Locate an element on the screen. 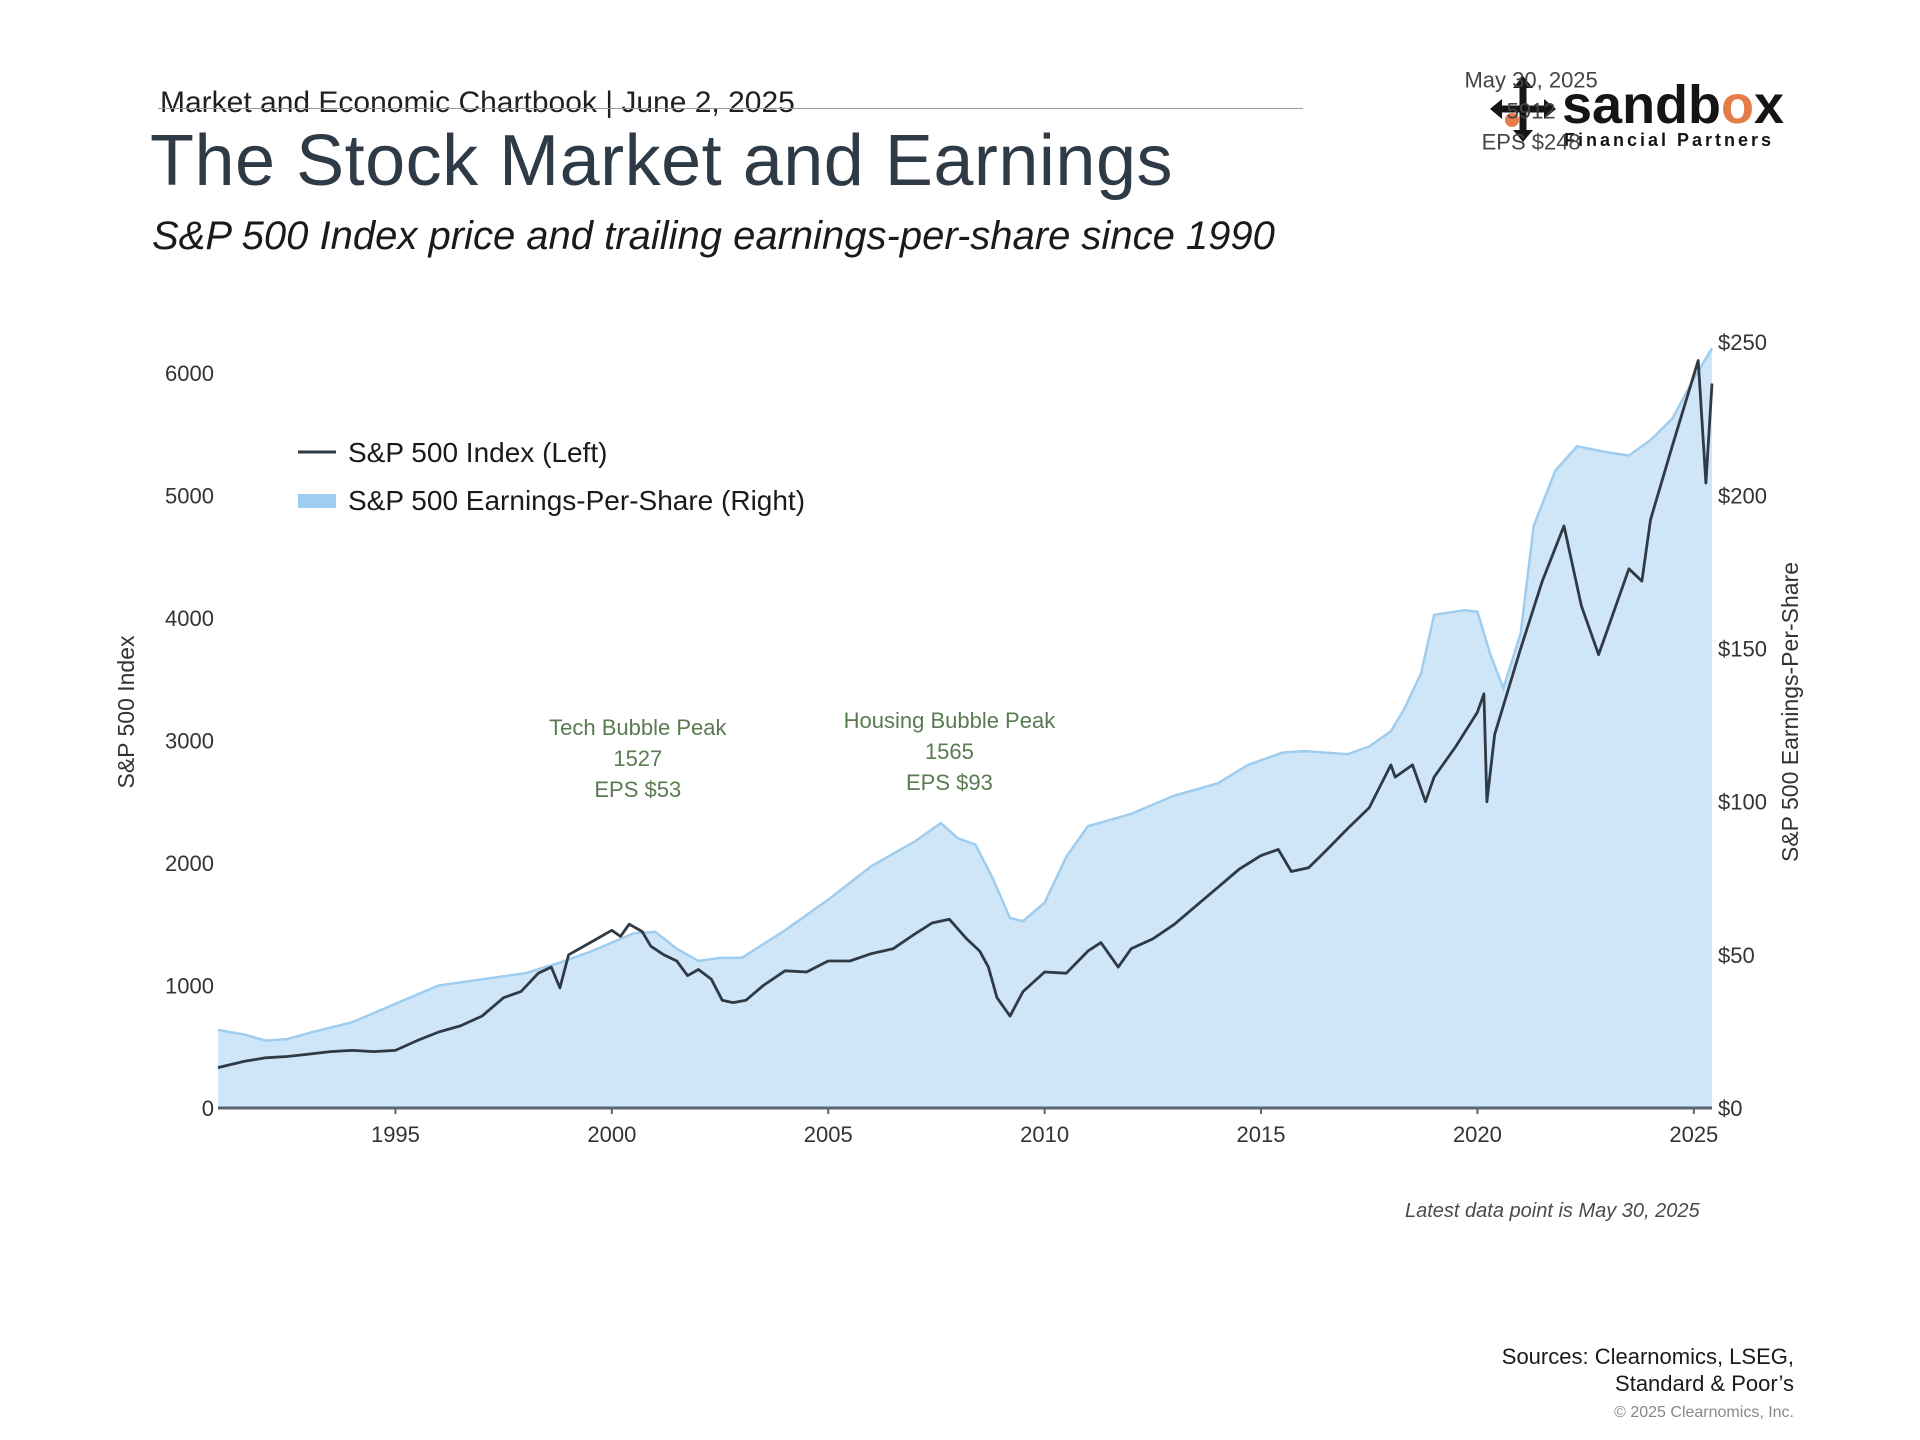 The image size is (1920, 1440). annotation-tech-bubble-line: Tech Bubble Peak is located at coordinates (638, 727).